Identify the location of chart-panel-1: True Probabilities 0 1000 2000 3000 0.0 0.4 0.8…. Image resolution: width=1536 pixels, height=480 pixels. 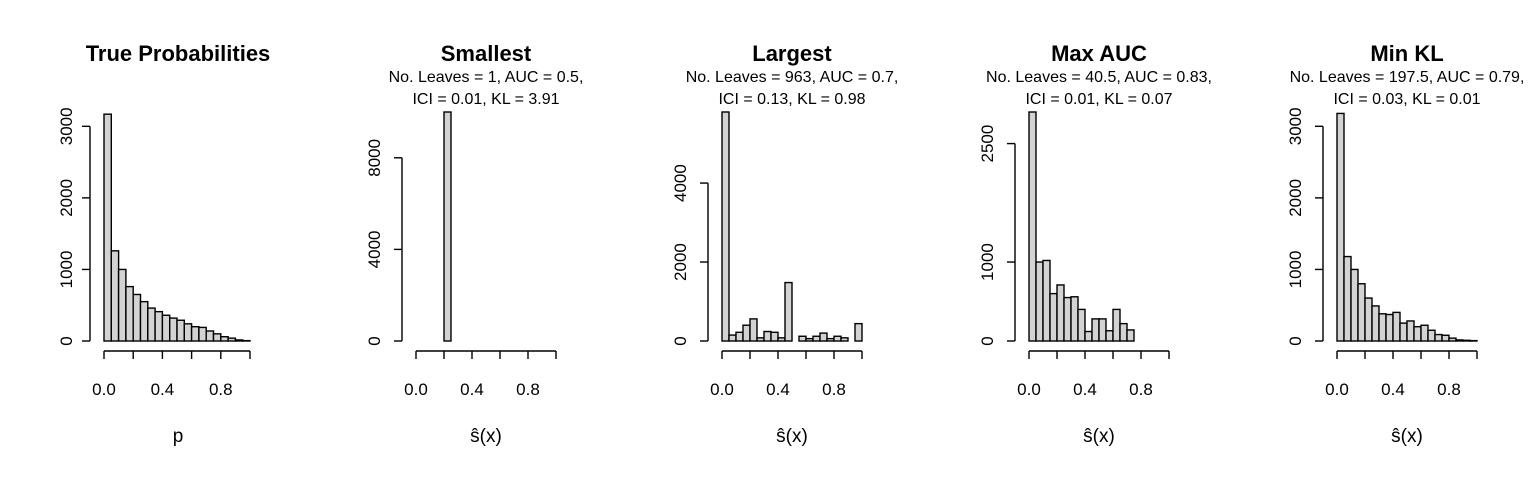
(163, 244).